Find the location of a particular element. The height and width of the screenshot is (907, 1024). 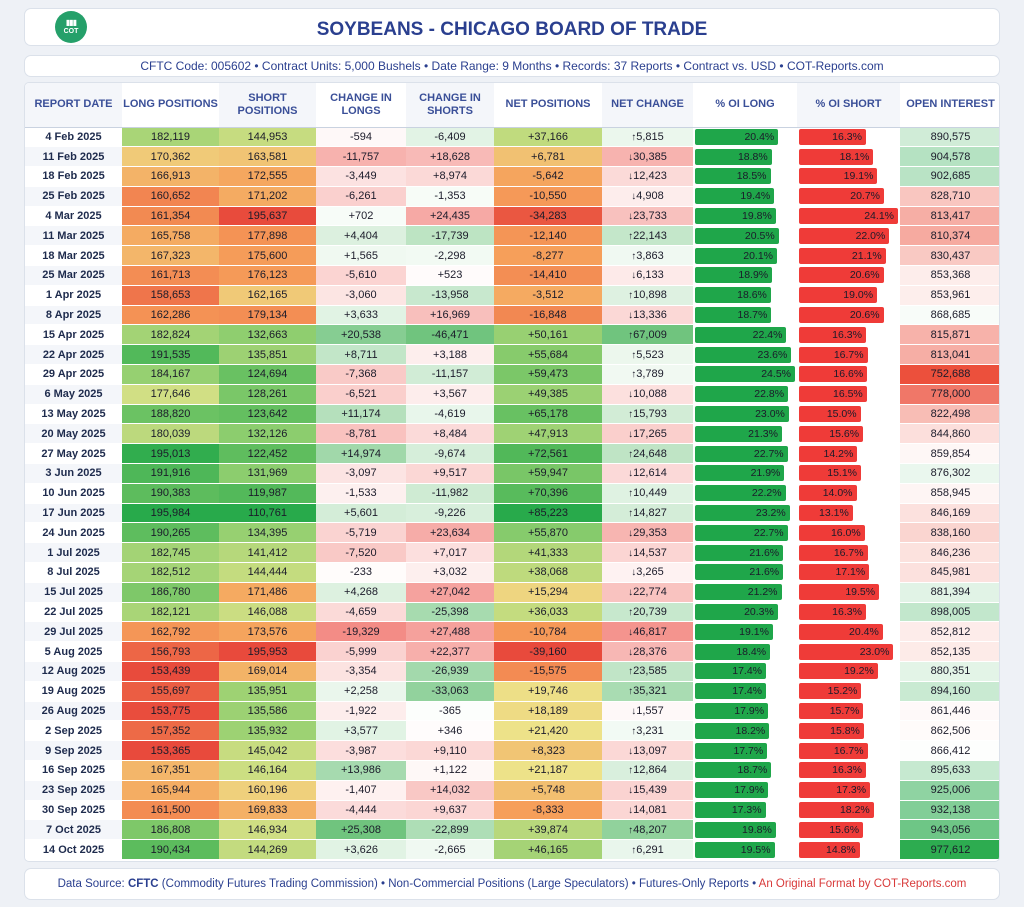

change-longs-cell: +20,538 is located at coordinates (361, 335).